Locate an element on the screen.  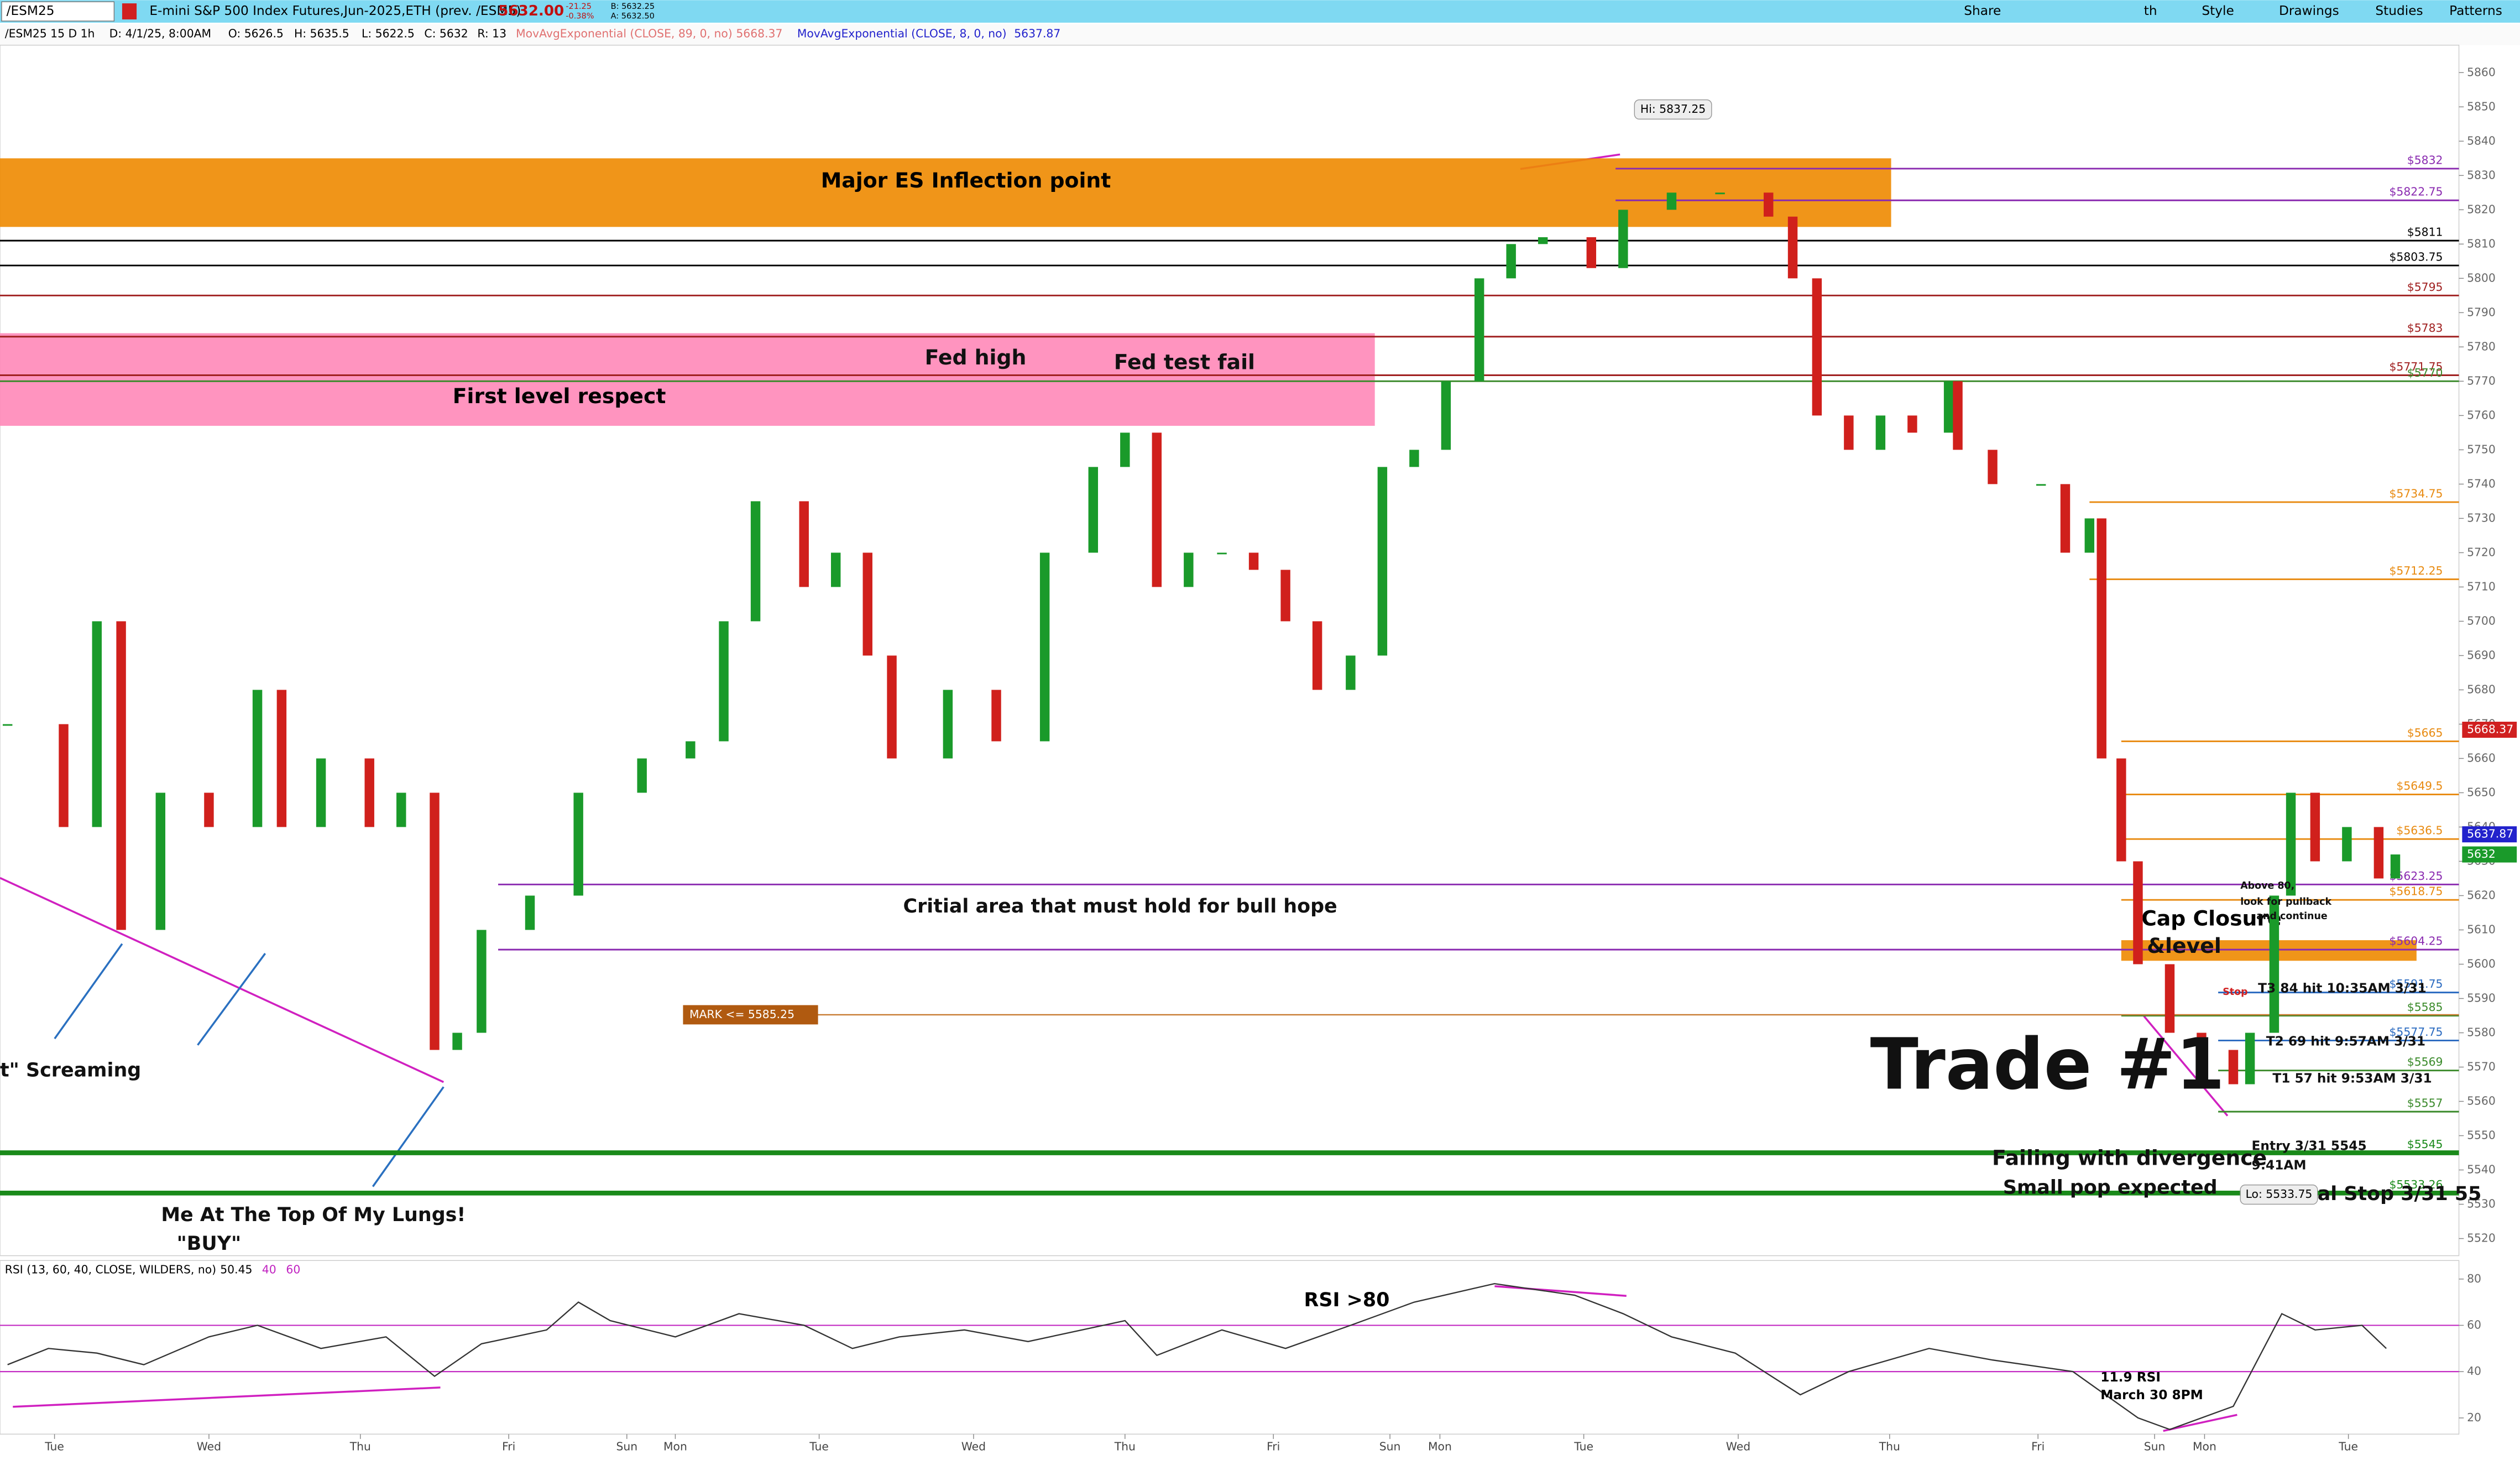
y-tick-label: 5610 is located at coordinates (2481, 929).